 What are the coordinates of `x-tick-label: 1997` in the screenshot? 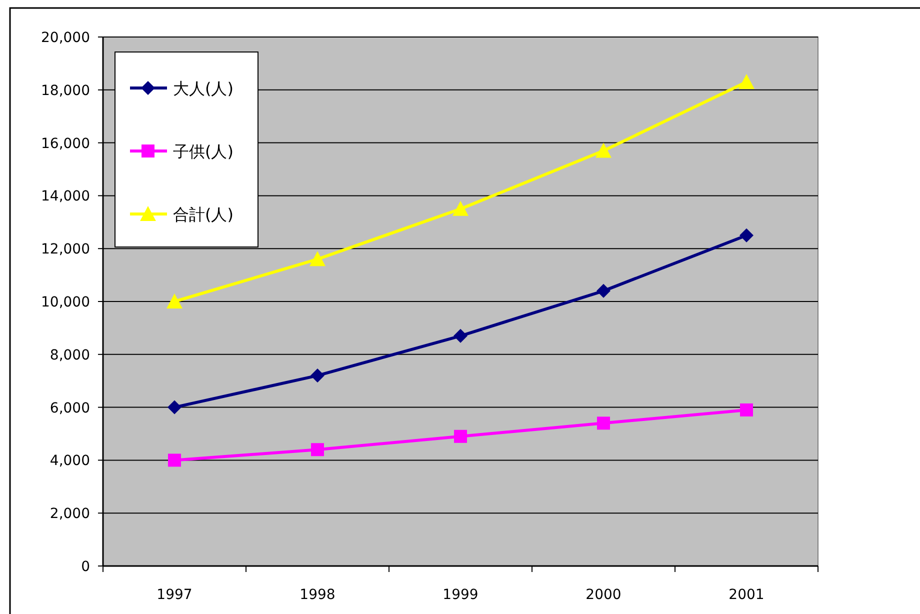 It's located at (174, 595).